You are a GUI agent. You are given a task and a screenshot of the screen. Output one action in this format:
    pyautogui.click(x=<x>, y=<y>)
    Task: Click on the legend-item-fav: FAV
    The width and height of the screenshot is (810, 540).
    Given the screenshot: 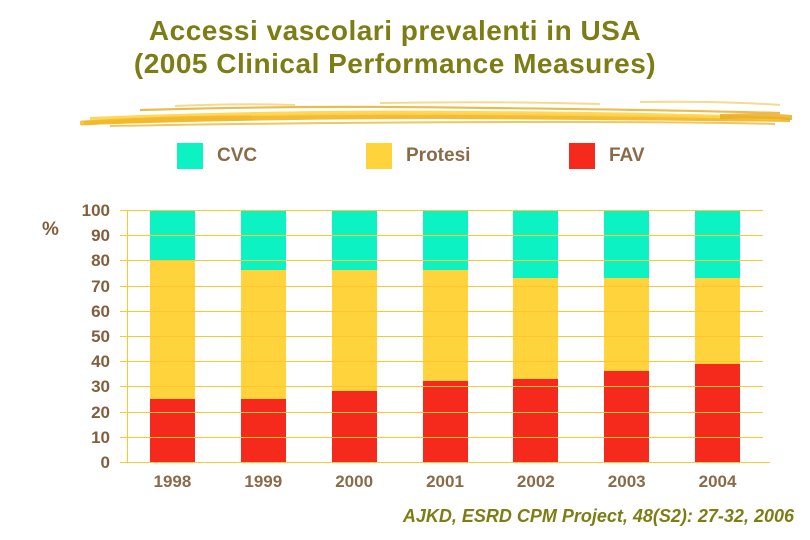 What is the action you would take?
    pyautogui.click(x=607, y=156)
    